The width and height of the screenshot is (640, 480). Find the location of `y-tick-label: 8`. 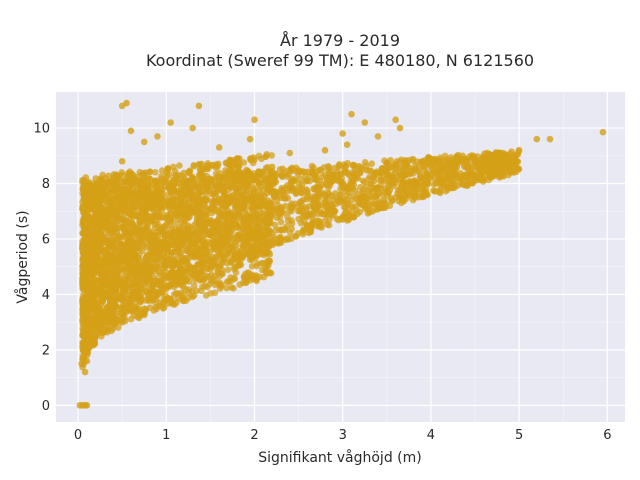

y-tick-label: 8 is located at coordinates (46, 184).